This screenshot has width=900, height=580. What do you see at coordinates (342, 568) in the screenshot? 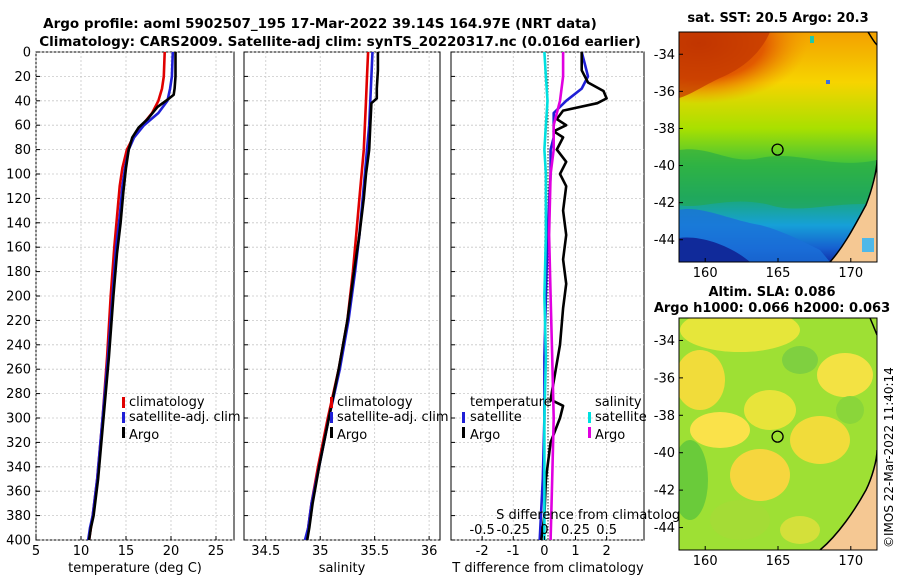
I see `salinity-xlabel: salinity` at bounding box center [342, 568].